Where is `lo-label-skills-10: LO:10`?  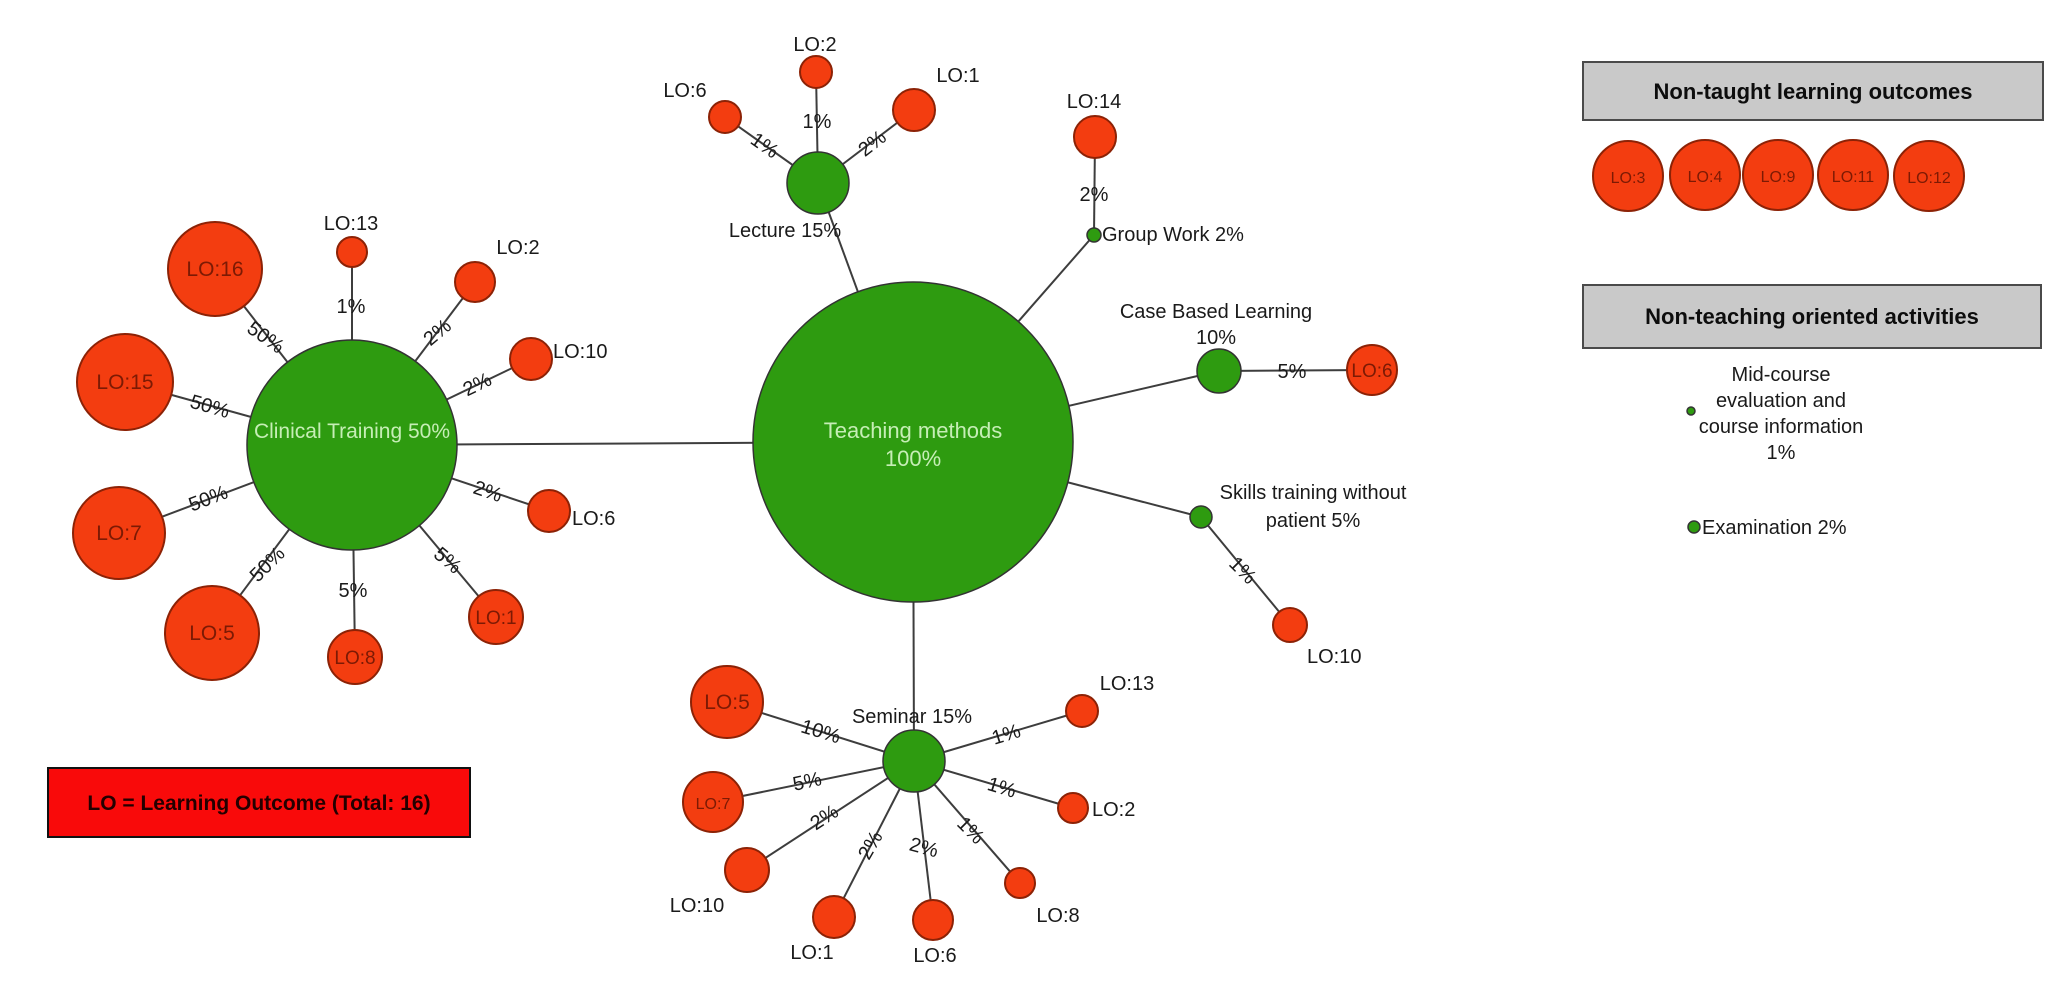 lo-label-skills-10: LO:10 is located at coordinates (1334, 657).